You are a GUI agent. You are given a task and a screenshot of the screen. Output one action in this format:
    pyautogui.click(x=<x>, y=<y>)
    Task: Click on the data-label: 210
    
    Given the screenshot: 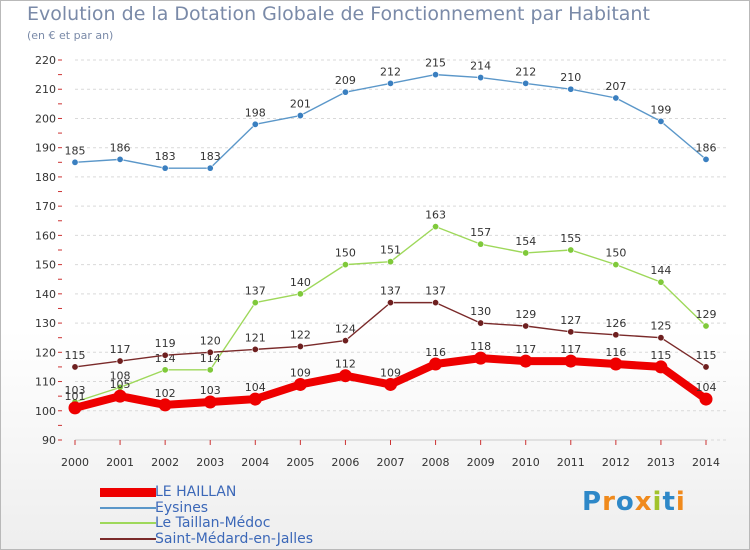 What is the action you would take?
    pyautogui.click(x=570, y=77)
    